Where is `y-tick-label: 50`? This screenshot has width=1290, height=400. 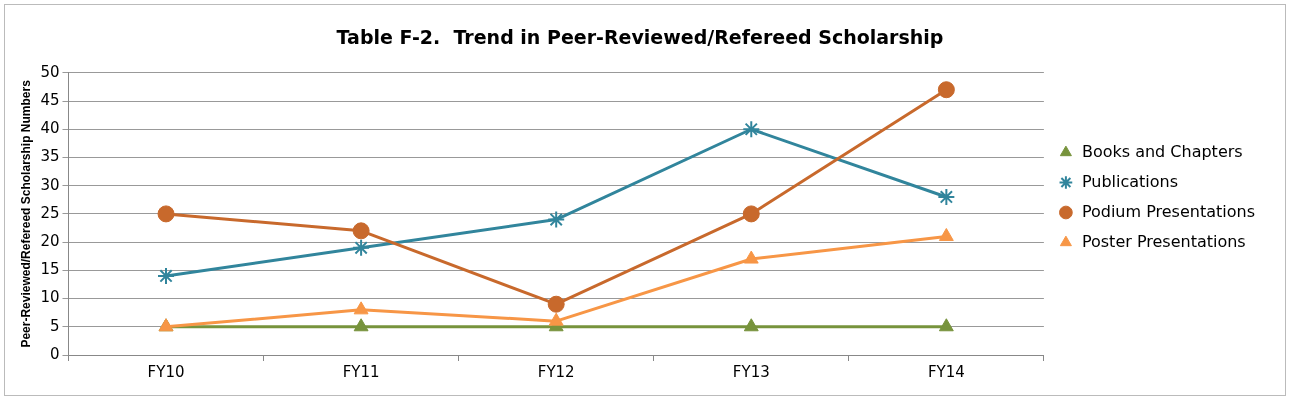 y-tick-label: 50 is located at coordinates (50, 71).